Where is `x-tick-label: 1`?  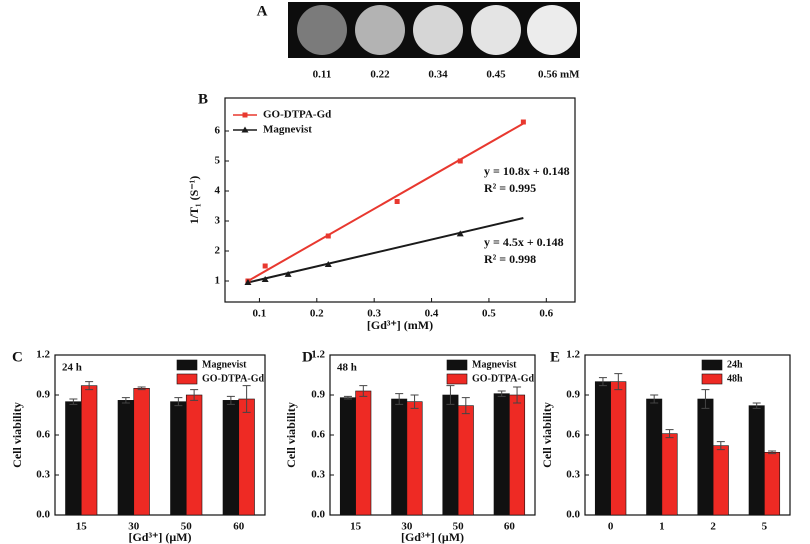
x-tick-label: 1 is located at coordinates (662, 527).